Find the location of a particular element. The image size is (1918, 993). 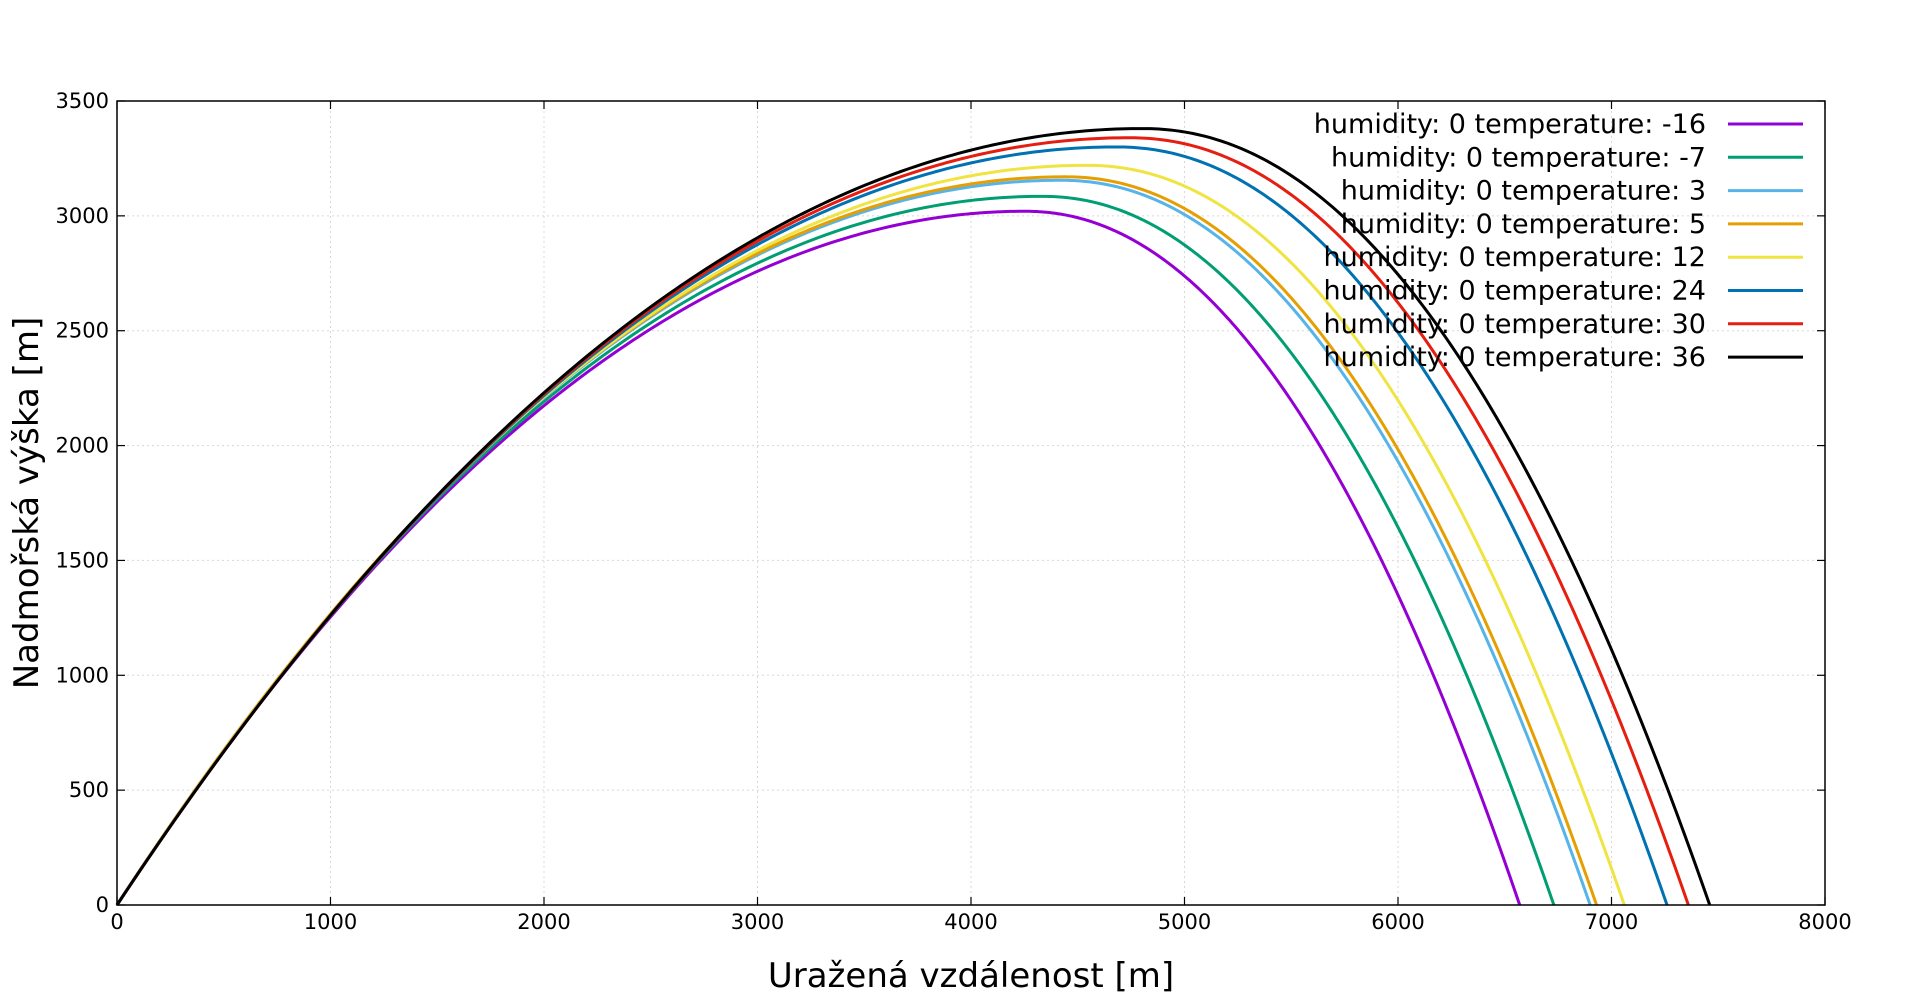

legend-label: humidity: 0 temperature: 3 is located at coordinates (1523, 191).